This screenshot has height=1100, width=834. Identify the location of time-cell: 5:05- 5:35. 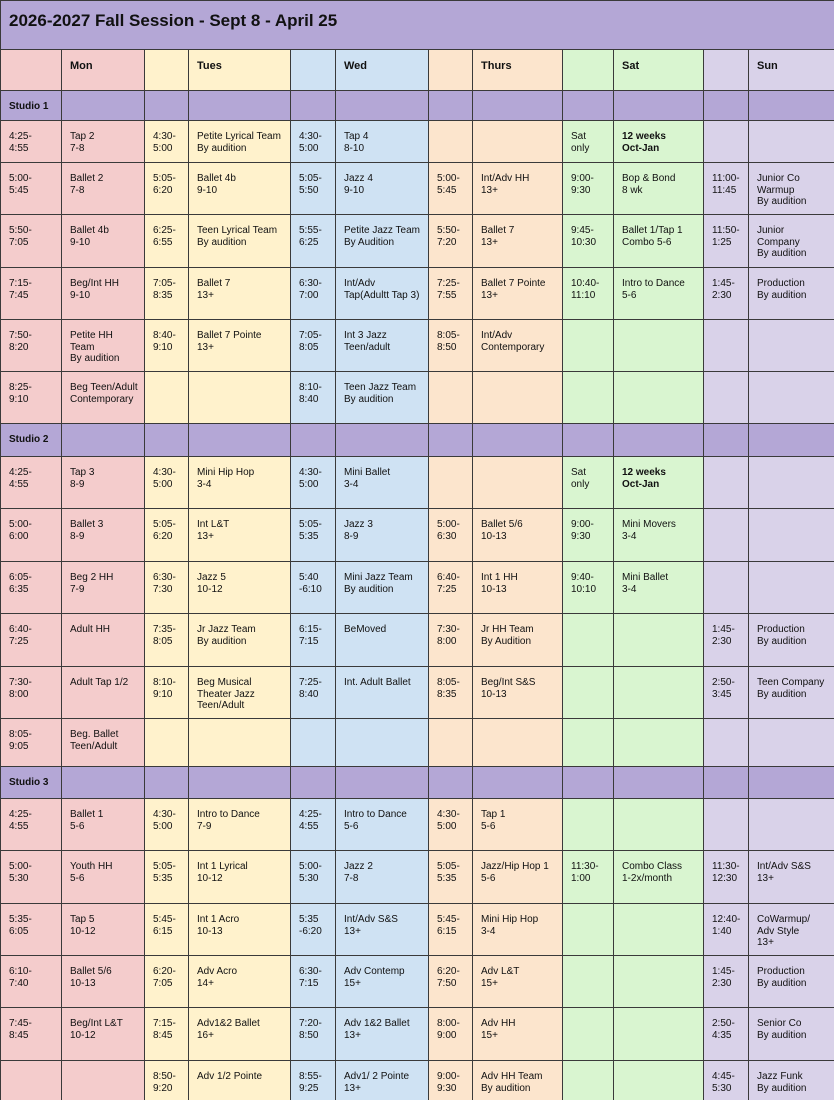
(313, 535).